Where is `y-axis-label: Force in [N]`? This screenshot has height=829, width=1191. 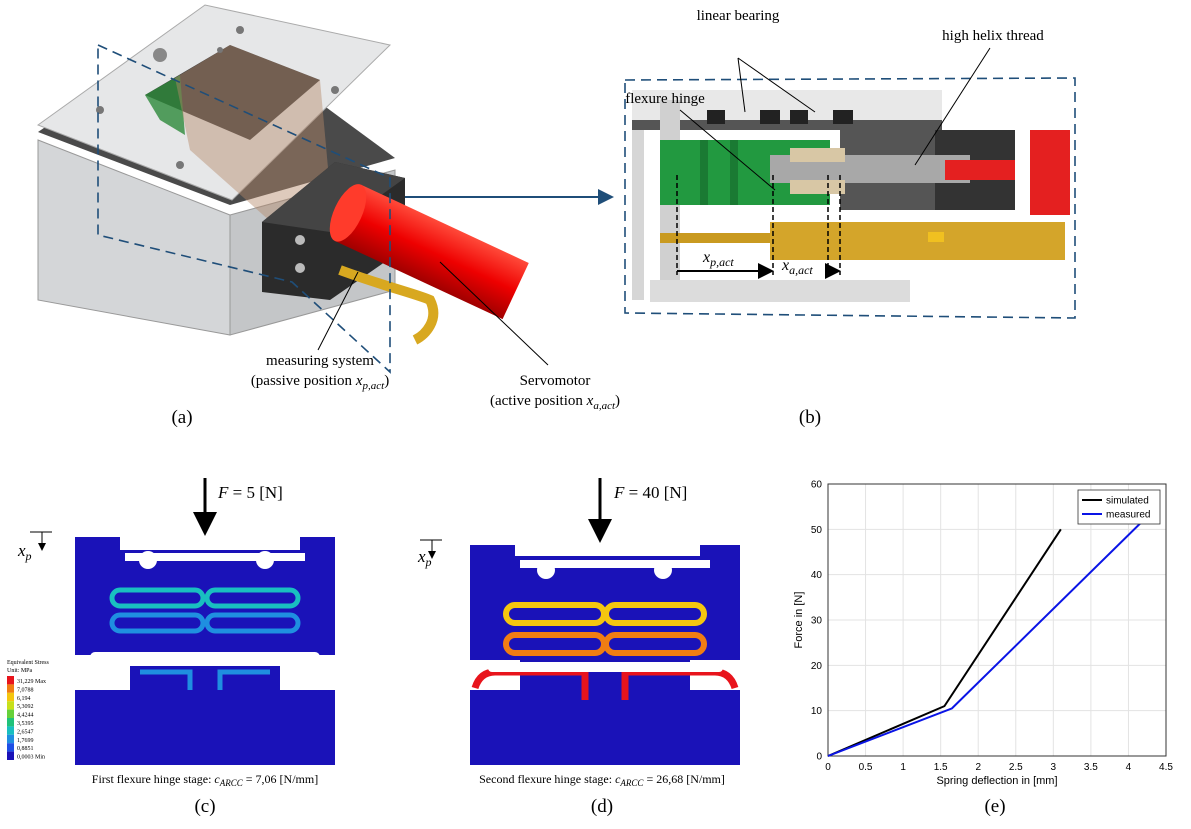
y-axis-label: Force in [N] is located at coordinates (799, 620).